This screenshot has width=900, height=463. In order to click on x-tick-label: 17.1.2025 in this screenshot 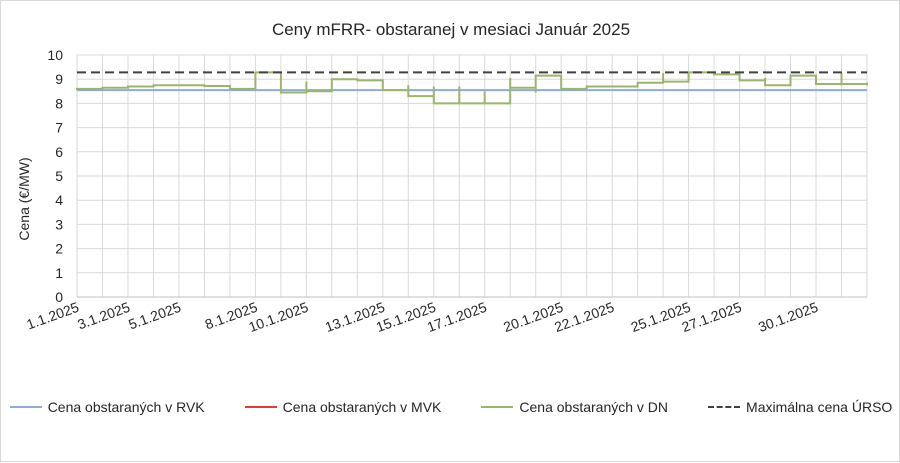, I will do `click(457, 317)`.